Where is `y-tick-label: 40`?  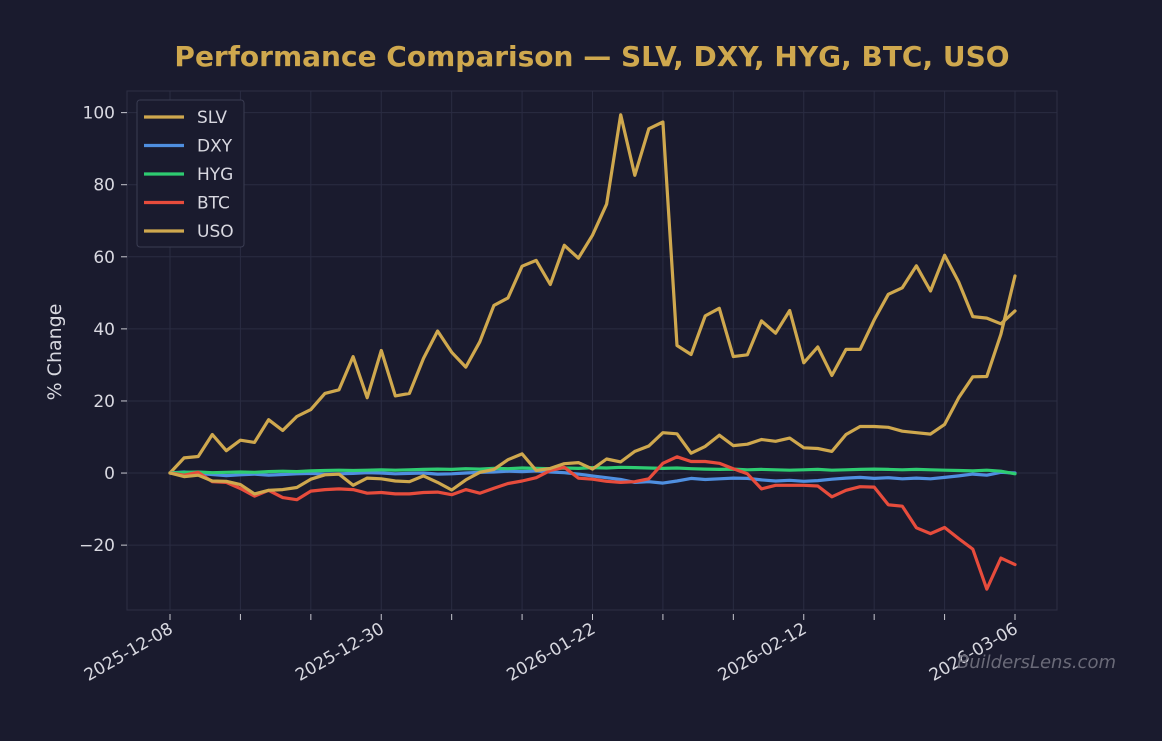
y-tick-label: 40 is located at coordinates (104, 330).